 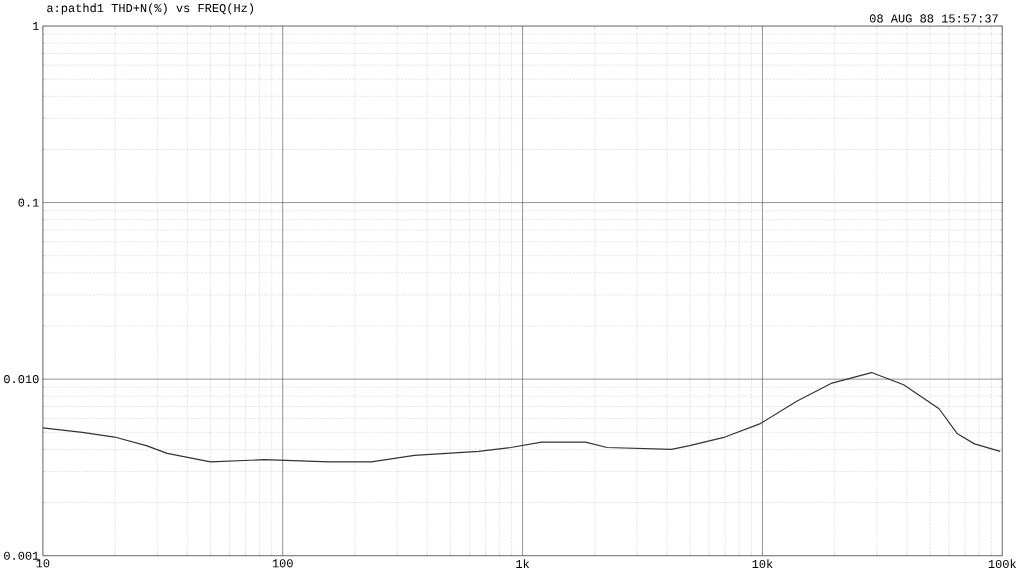 What do you see at coordinates (35, 25) in the screenshot?
I see `y-tick-label: 1` at bounding box center [35, 25].